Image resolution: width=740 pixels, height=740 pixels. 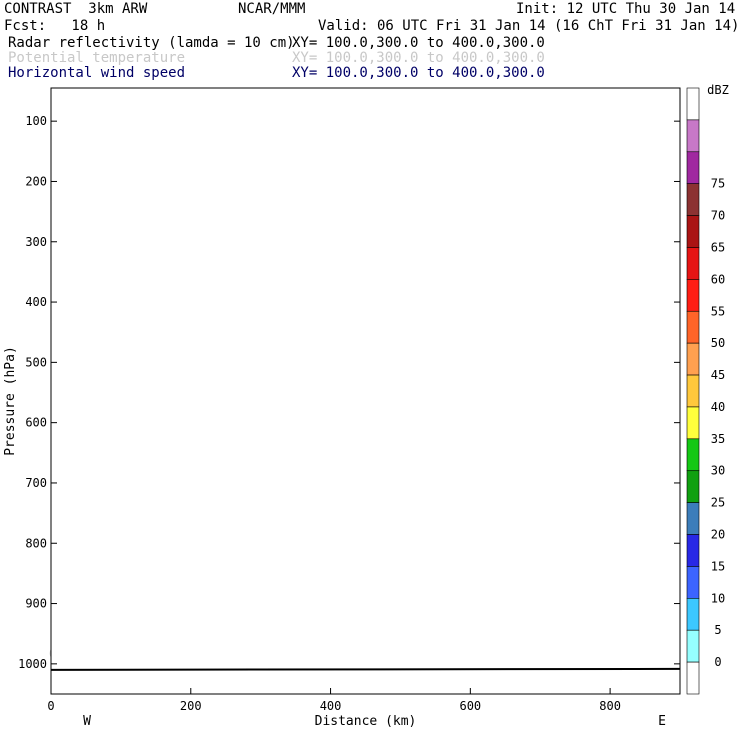 I want to click on x-tick-label: 0, so click(x=50, y=706).